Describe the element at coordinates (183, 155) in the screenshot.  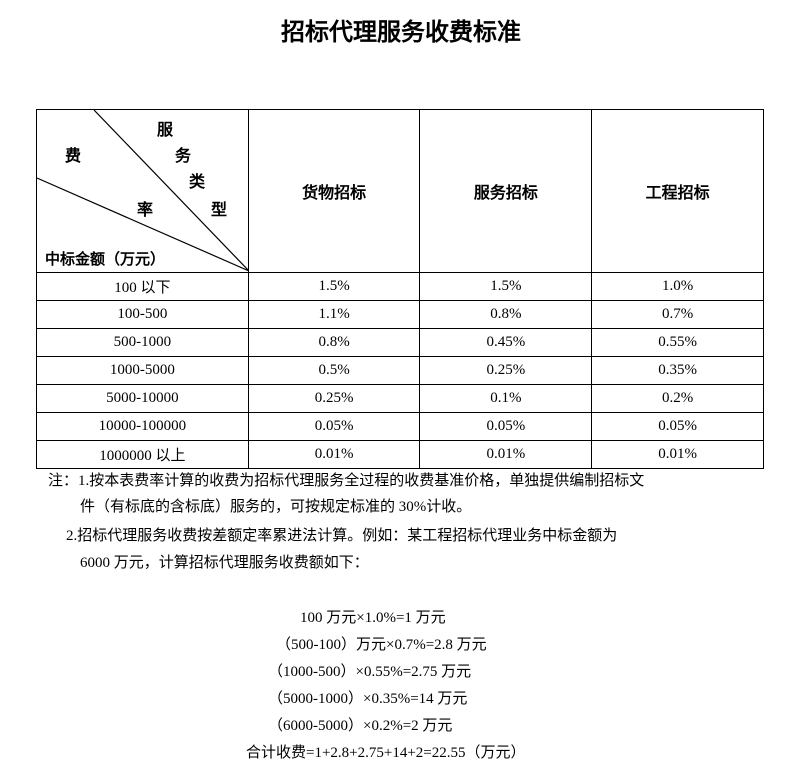
I see `diag-label: 务` at that location.